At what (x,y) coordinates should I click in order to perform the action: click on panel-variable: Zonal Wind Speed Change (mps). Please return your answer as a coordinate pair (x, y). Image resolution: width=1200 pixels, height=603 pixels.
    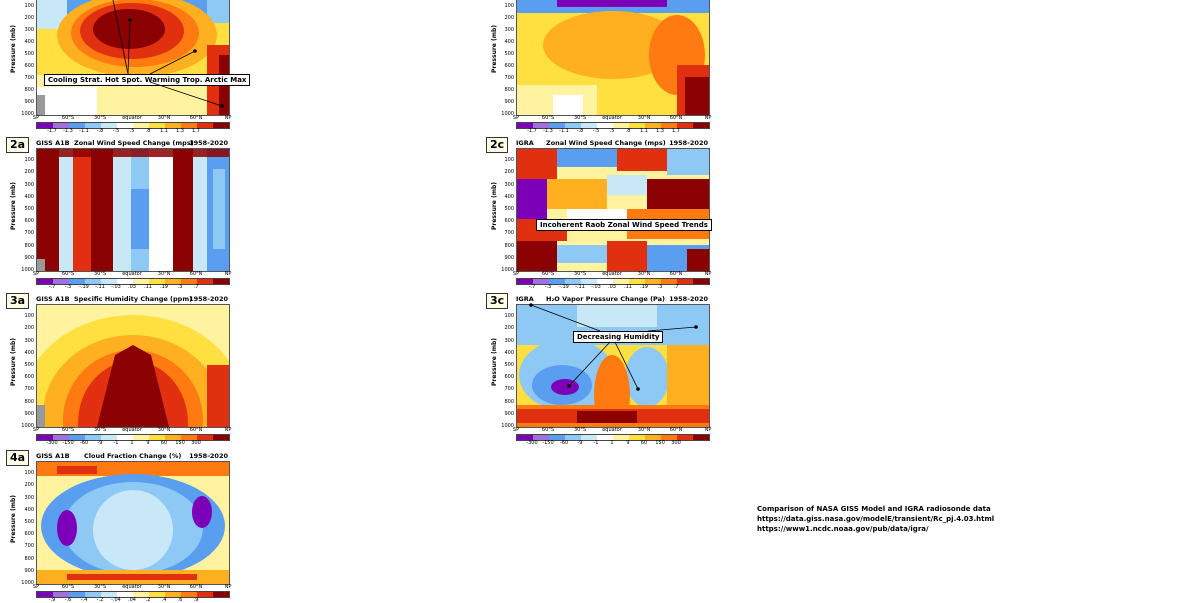
    Looking at the image, I should click on (134, 143).